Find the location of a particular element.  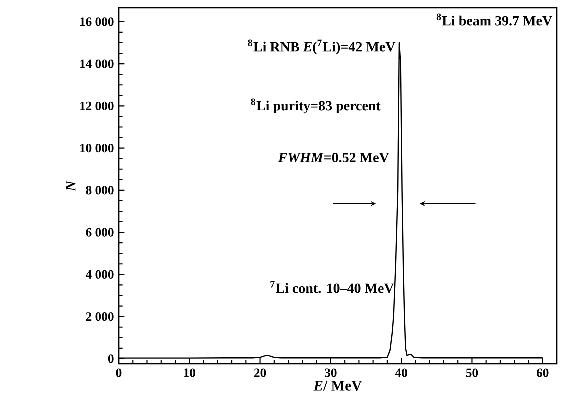

x-tick-label: 40 is located at coordinates (401, 373).